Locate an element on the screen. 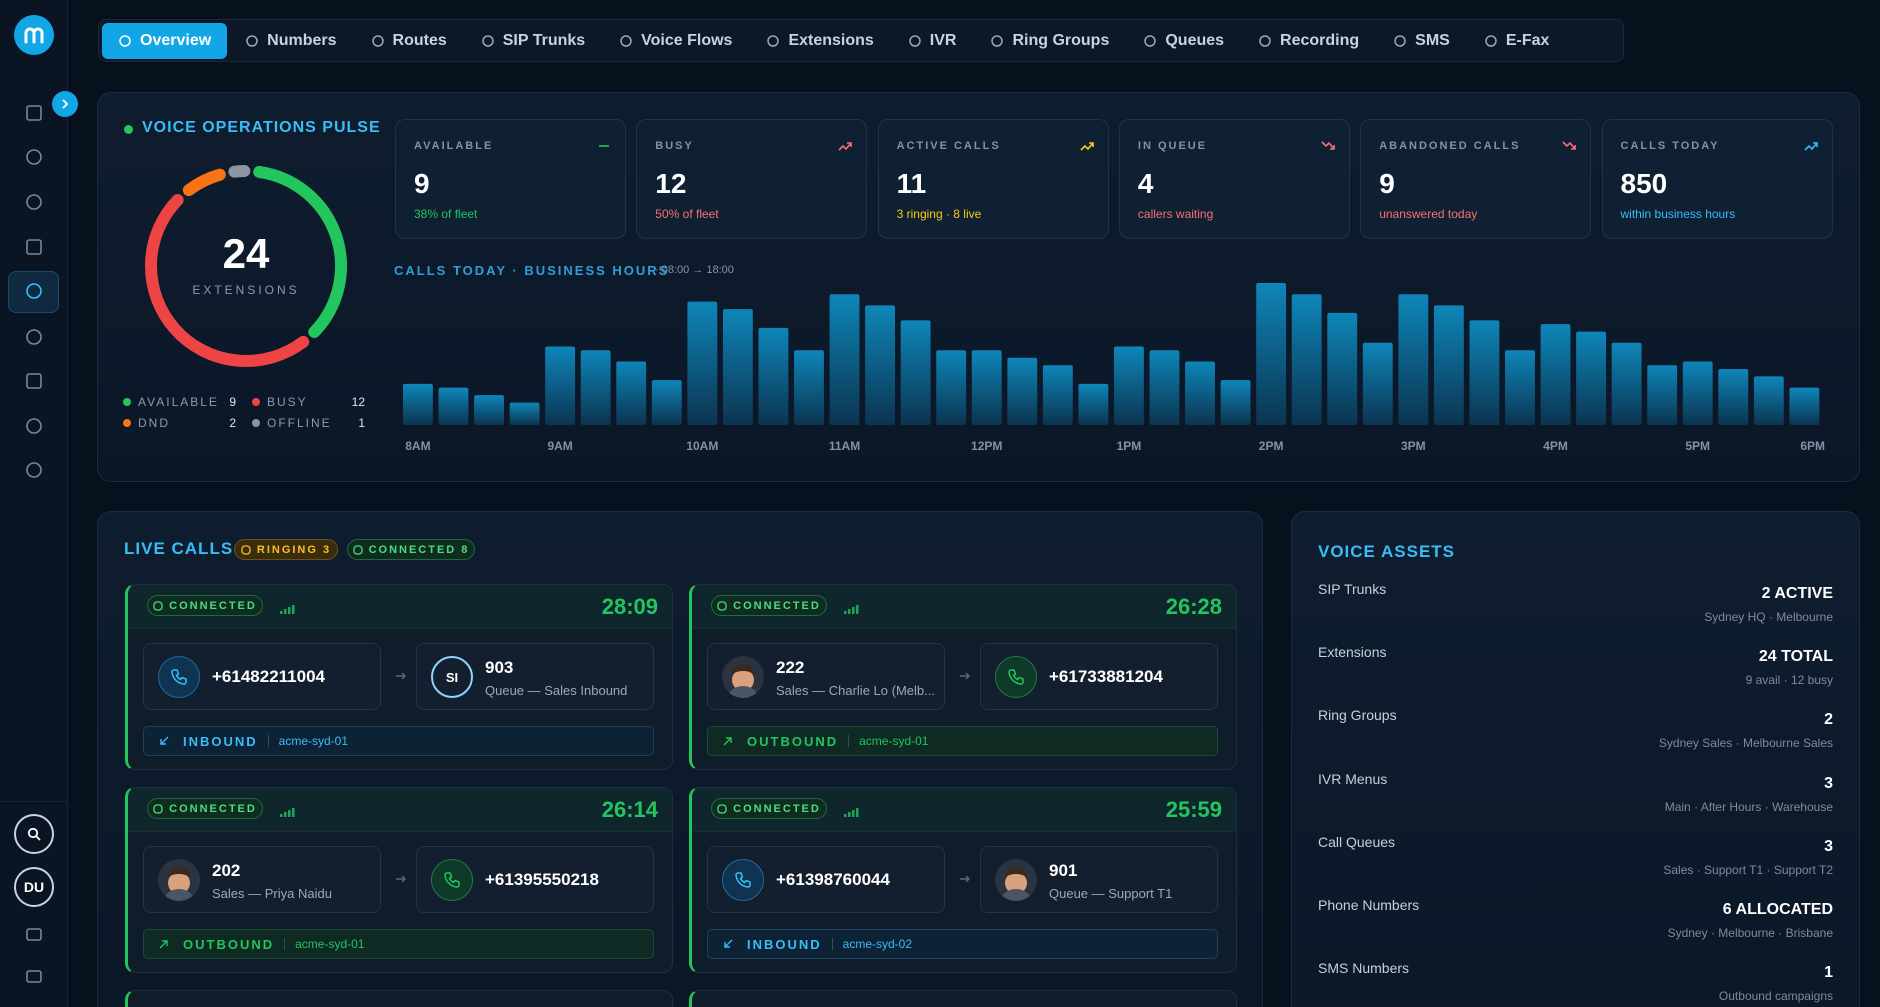  party-number: +61398760044 is located at coordinates (833, 879).